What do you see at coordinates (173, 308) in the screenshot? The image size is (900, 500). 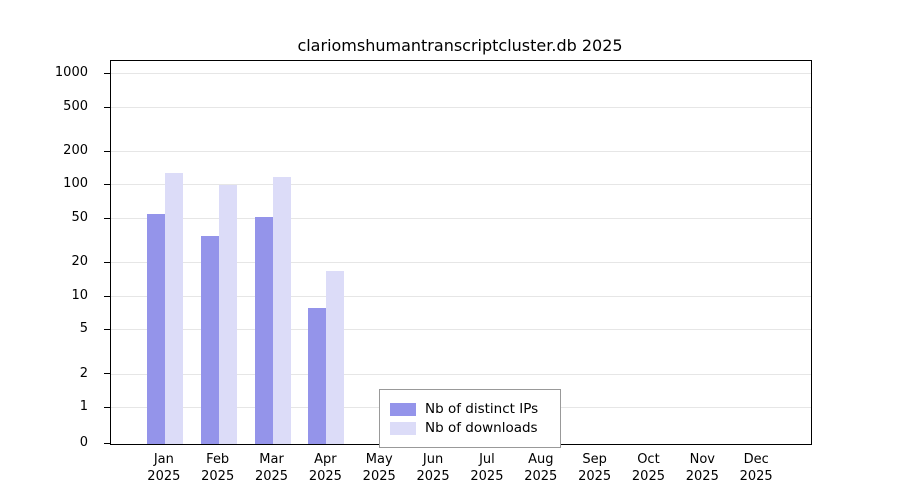 I see `bar-jan-downloads` at bounding box center [173, 308].